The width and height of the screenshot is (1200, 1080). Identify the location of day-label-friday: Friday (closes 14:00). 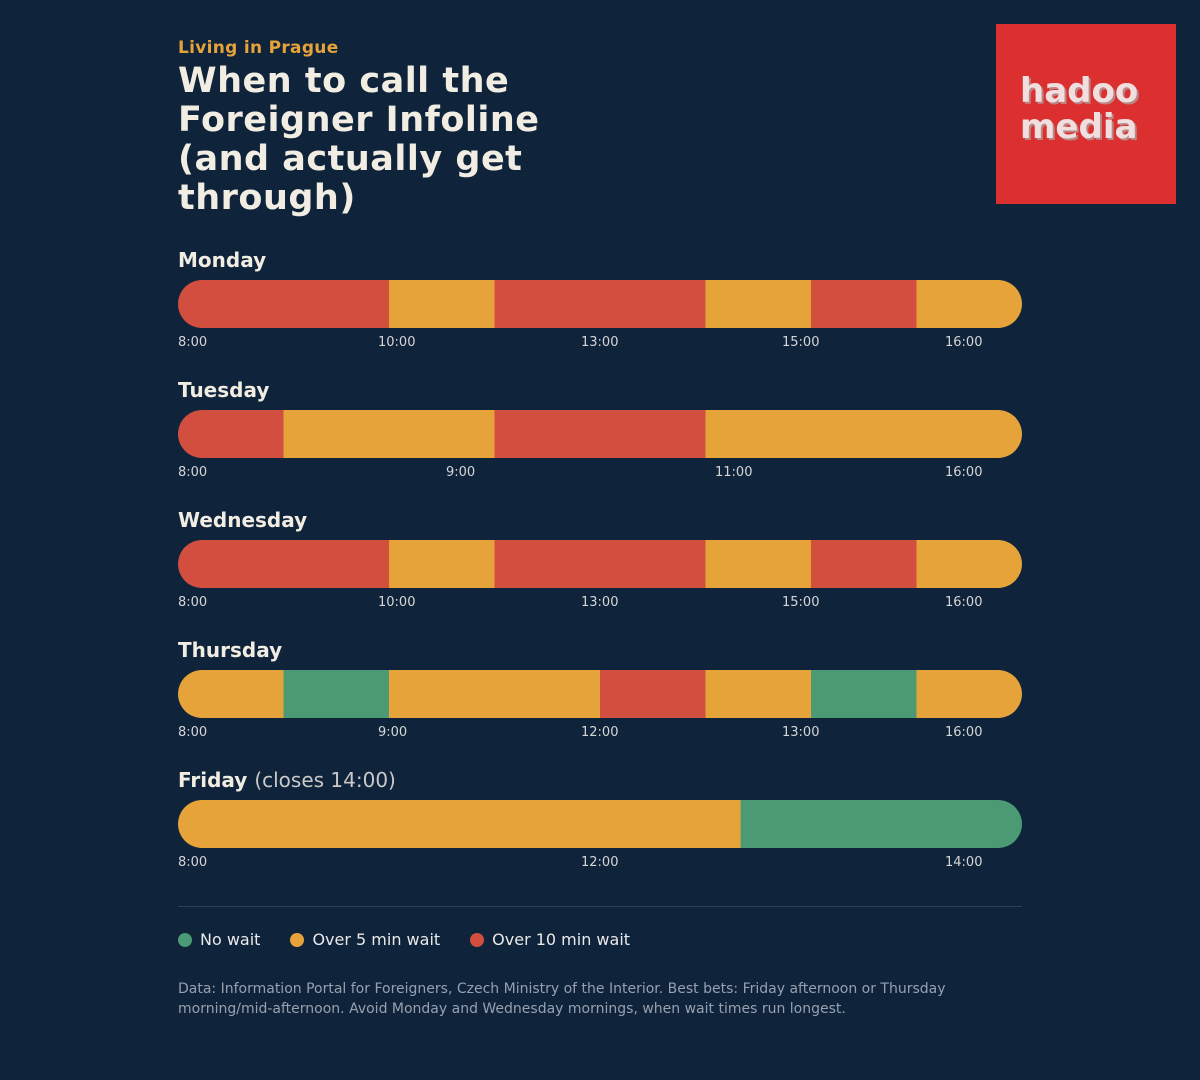
(287, 780).